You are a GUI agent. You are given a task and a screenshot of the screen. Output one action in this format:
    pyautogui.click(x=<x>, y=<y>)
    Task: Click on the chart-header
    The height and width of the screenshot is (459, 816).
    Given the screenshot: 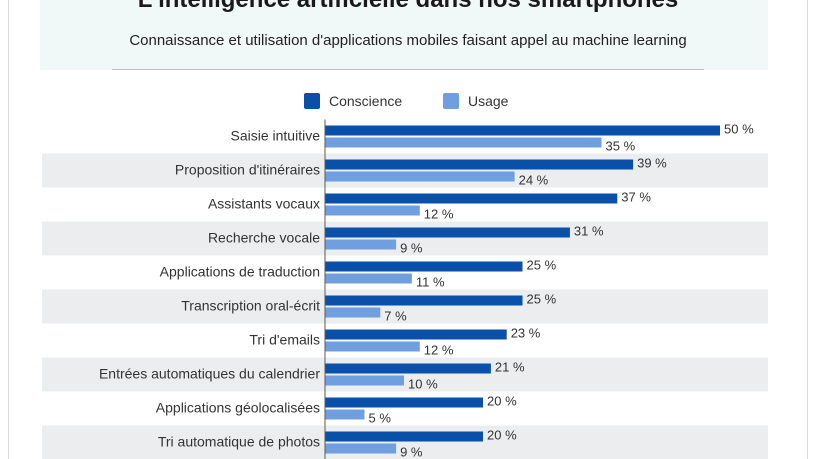 What is the action you would take?
    pyautogui.click(x=404, y=35)
    